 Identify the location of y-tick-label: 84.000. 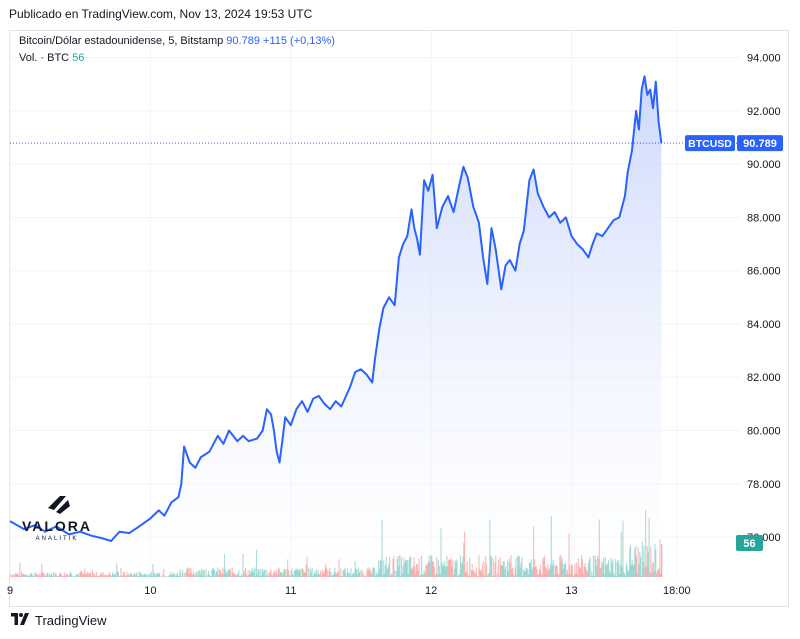
(764, 325).